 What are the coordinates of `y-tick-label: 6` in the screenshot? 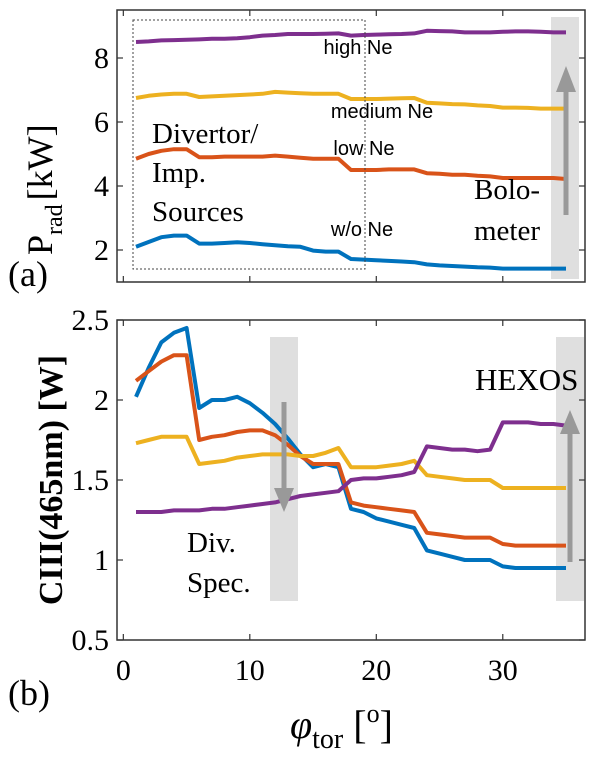 It's located at (101, 122).